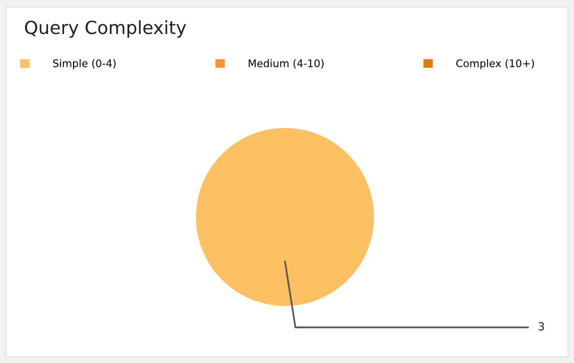 This screenshot has width=574, height=363. Describe the element at coordinates (84, 64) in the screenshot. I see `legend-label: Simple (0-4)` at that location.